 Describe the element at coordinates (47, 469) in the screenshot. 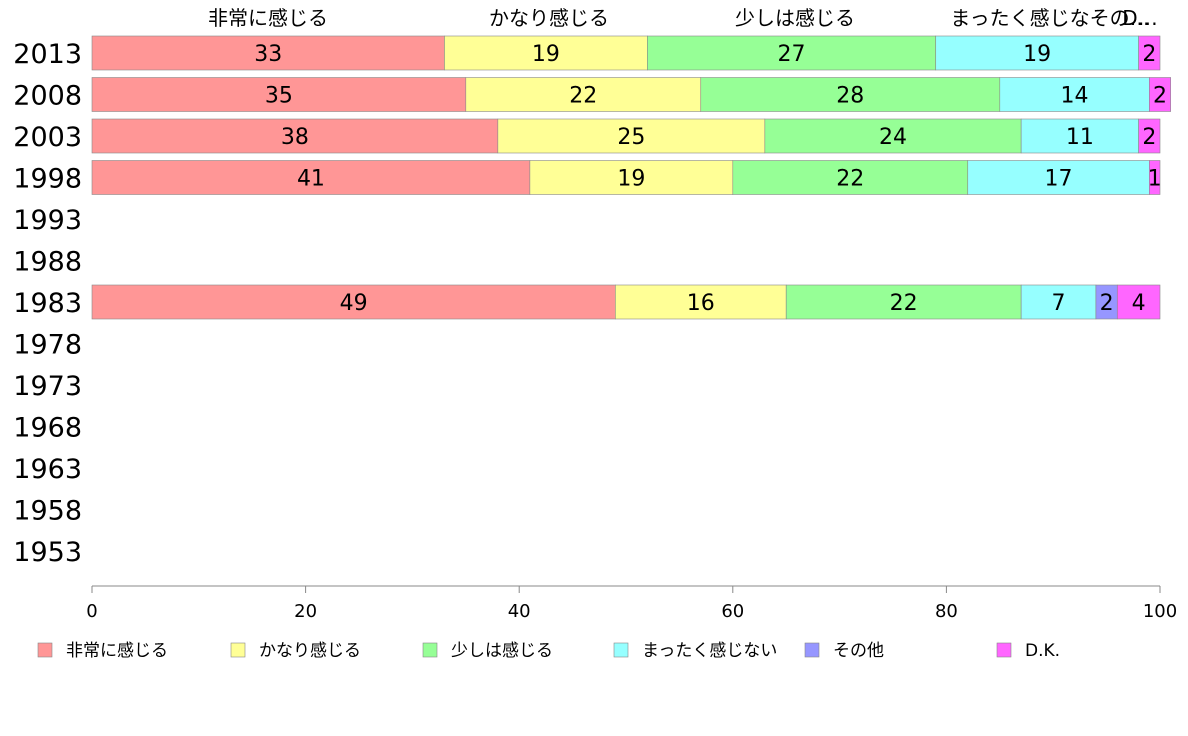

I see `year-label: 1963` at that location.